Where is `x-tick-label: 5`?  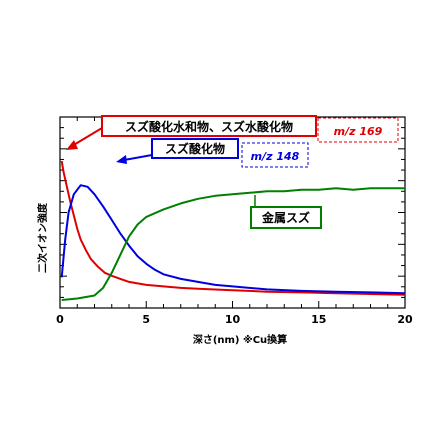
x-tick-label: 5 is located at coordinates (146, 319).